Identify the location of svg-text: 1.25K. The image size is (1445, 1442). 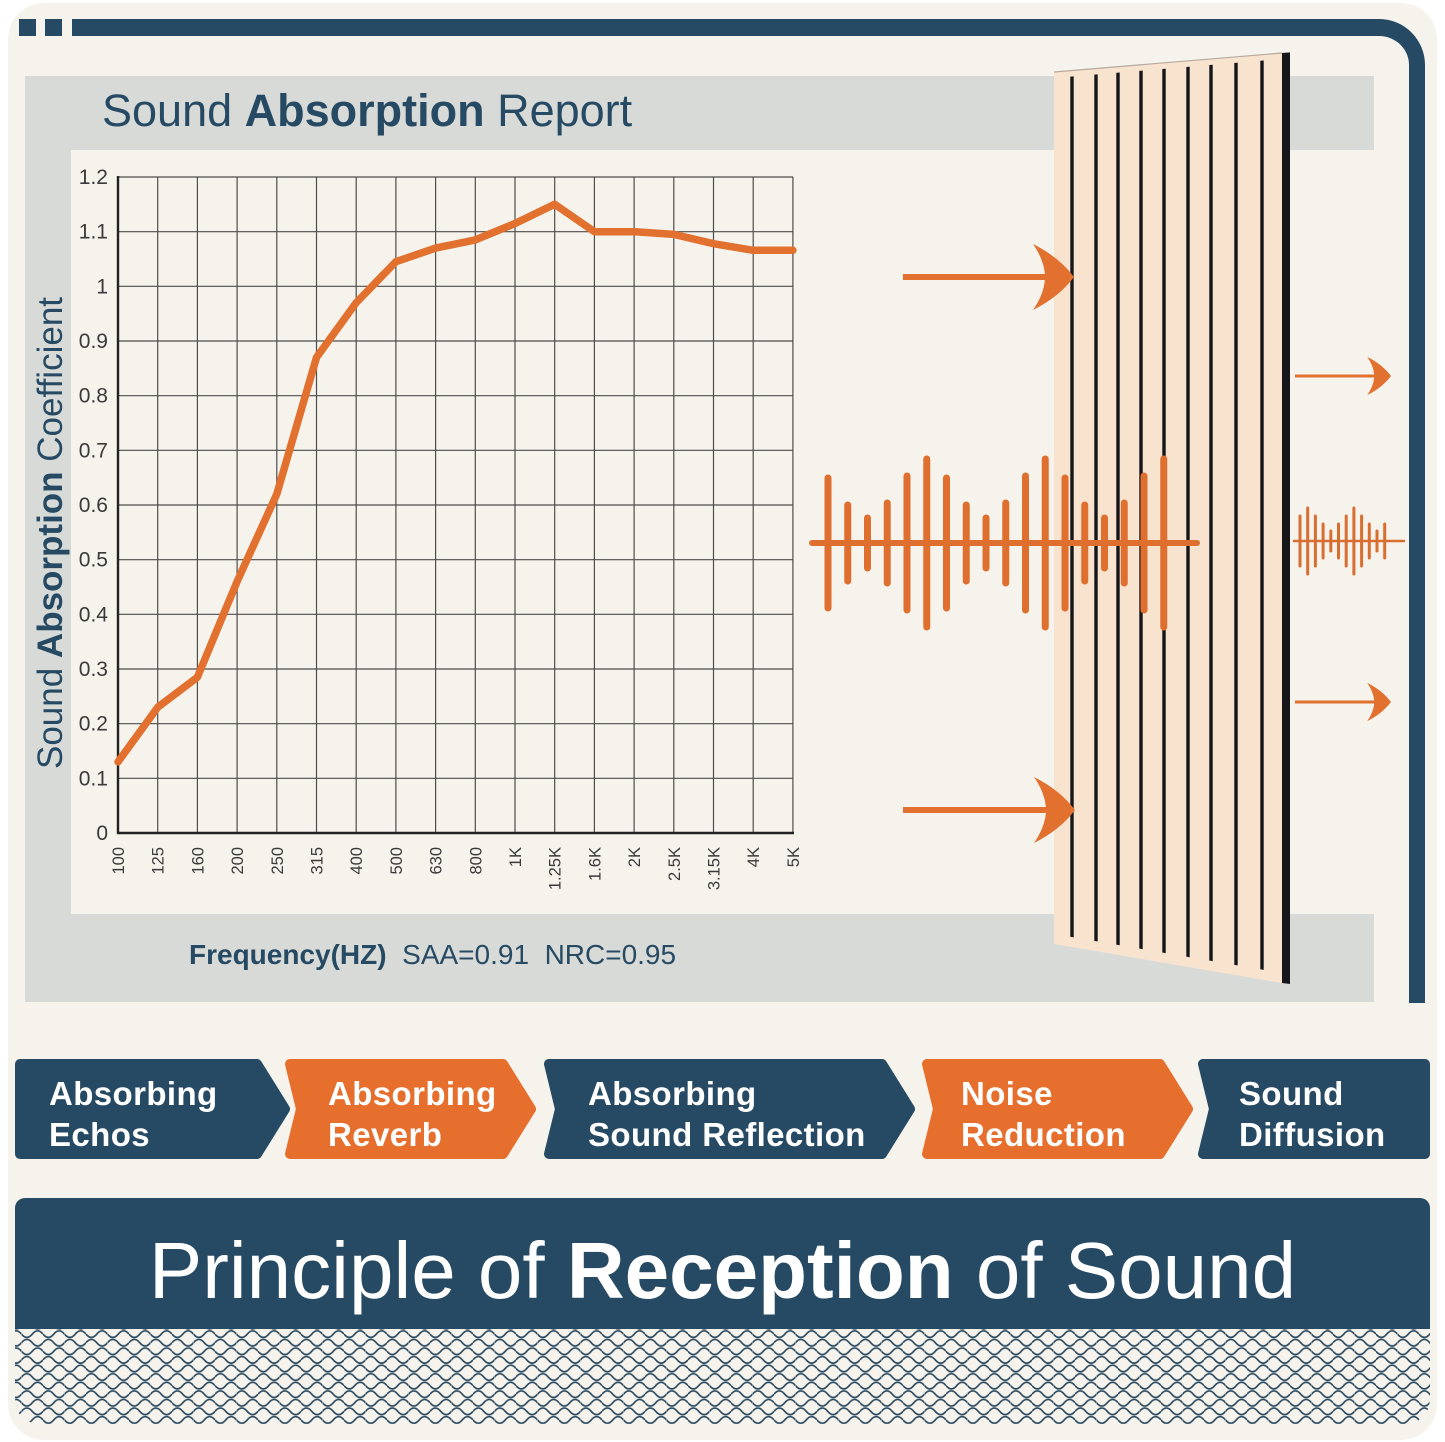
(556, 868).